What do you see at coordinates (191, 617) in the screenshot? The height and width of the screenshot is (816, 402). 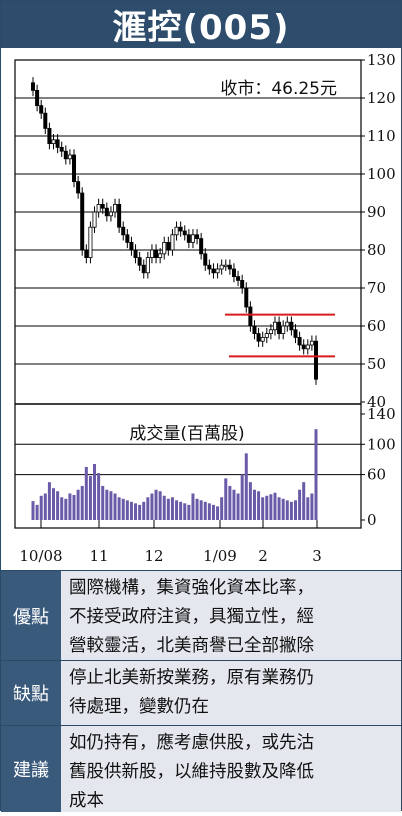 I see `pros-line: 不接受政府注資，具獨立性，經` at bounding box center [191, 617].